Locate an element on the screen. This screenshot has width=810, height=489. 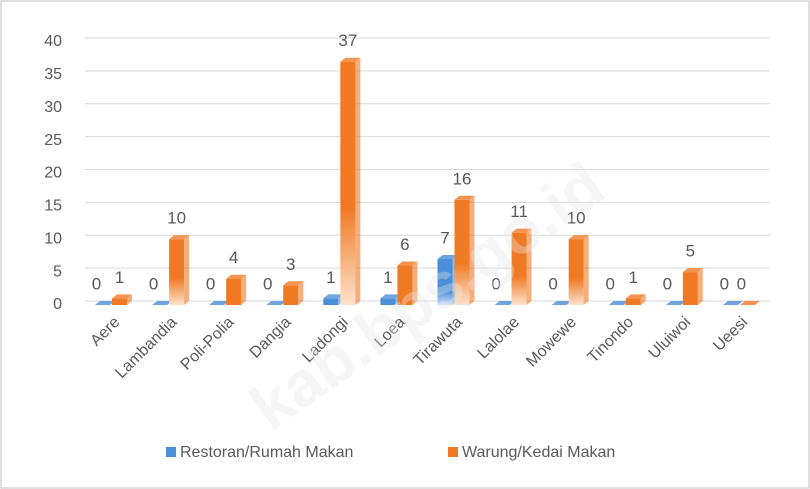
y-tick-label: 0 is located at coordinates (57, 304).